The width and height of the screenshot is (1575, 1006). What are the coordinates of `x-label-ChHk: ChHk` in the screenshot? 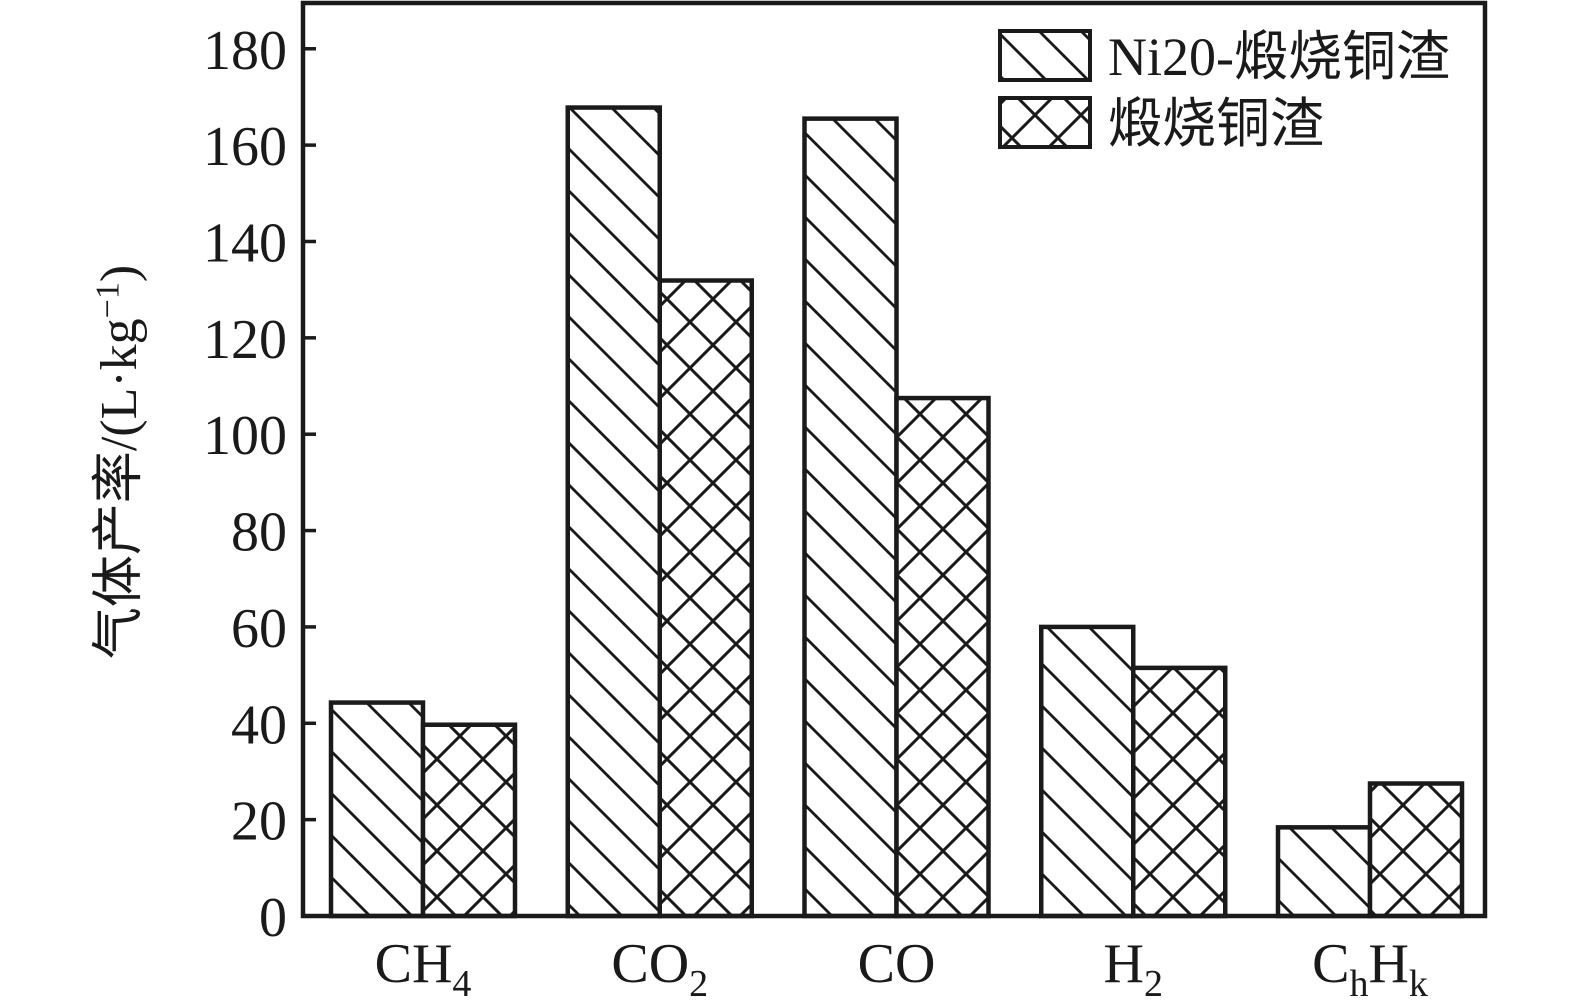 It's located at (1370, 969).